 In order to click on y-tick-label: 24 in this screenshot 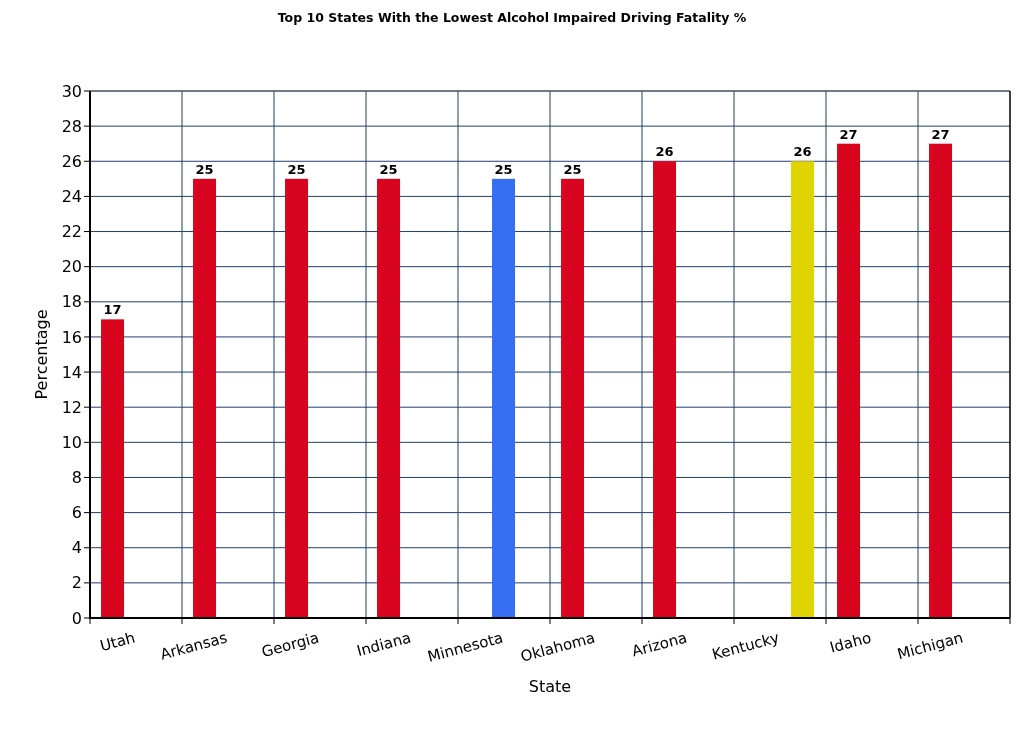, I will do `click(71, 196)`.